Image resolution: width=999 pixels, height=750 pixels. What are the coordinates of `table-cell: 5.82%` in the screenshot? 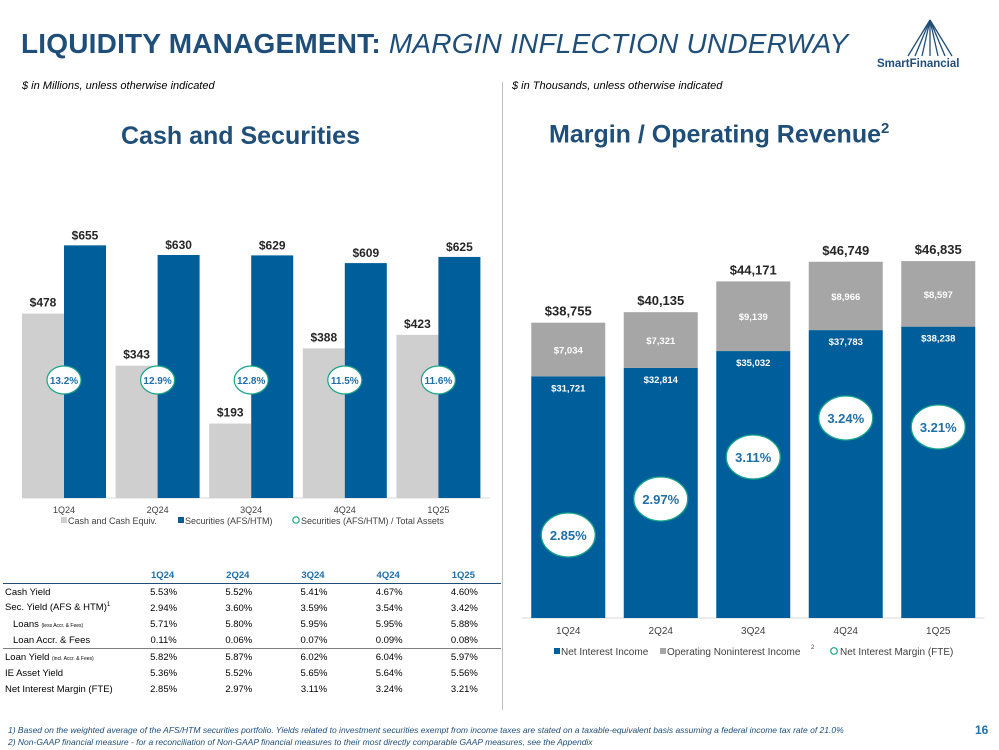 It's located at (163, 656).